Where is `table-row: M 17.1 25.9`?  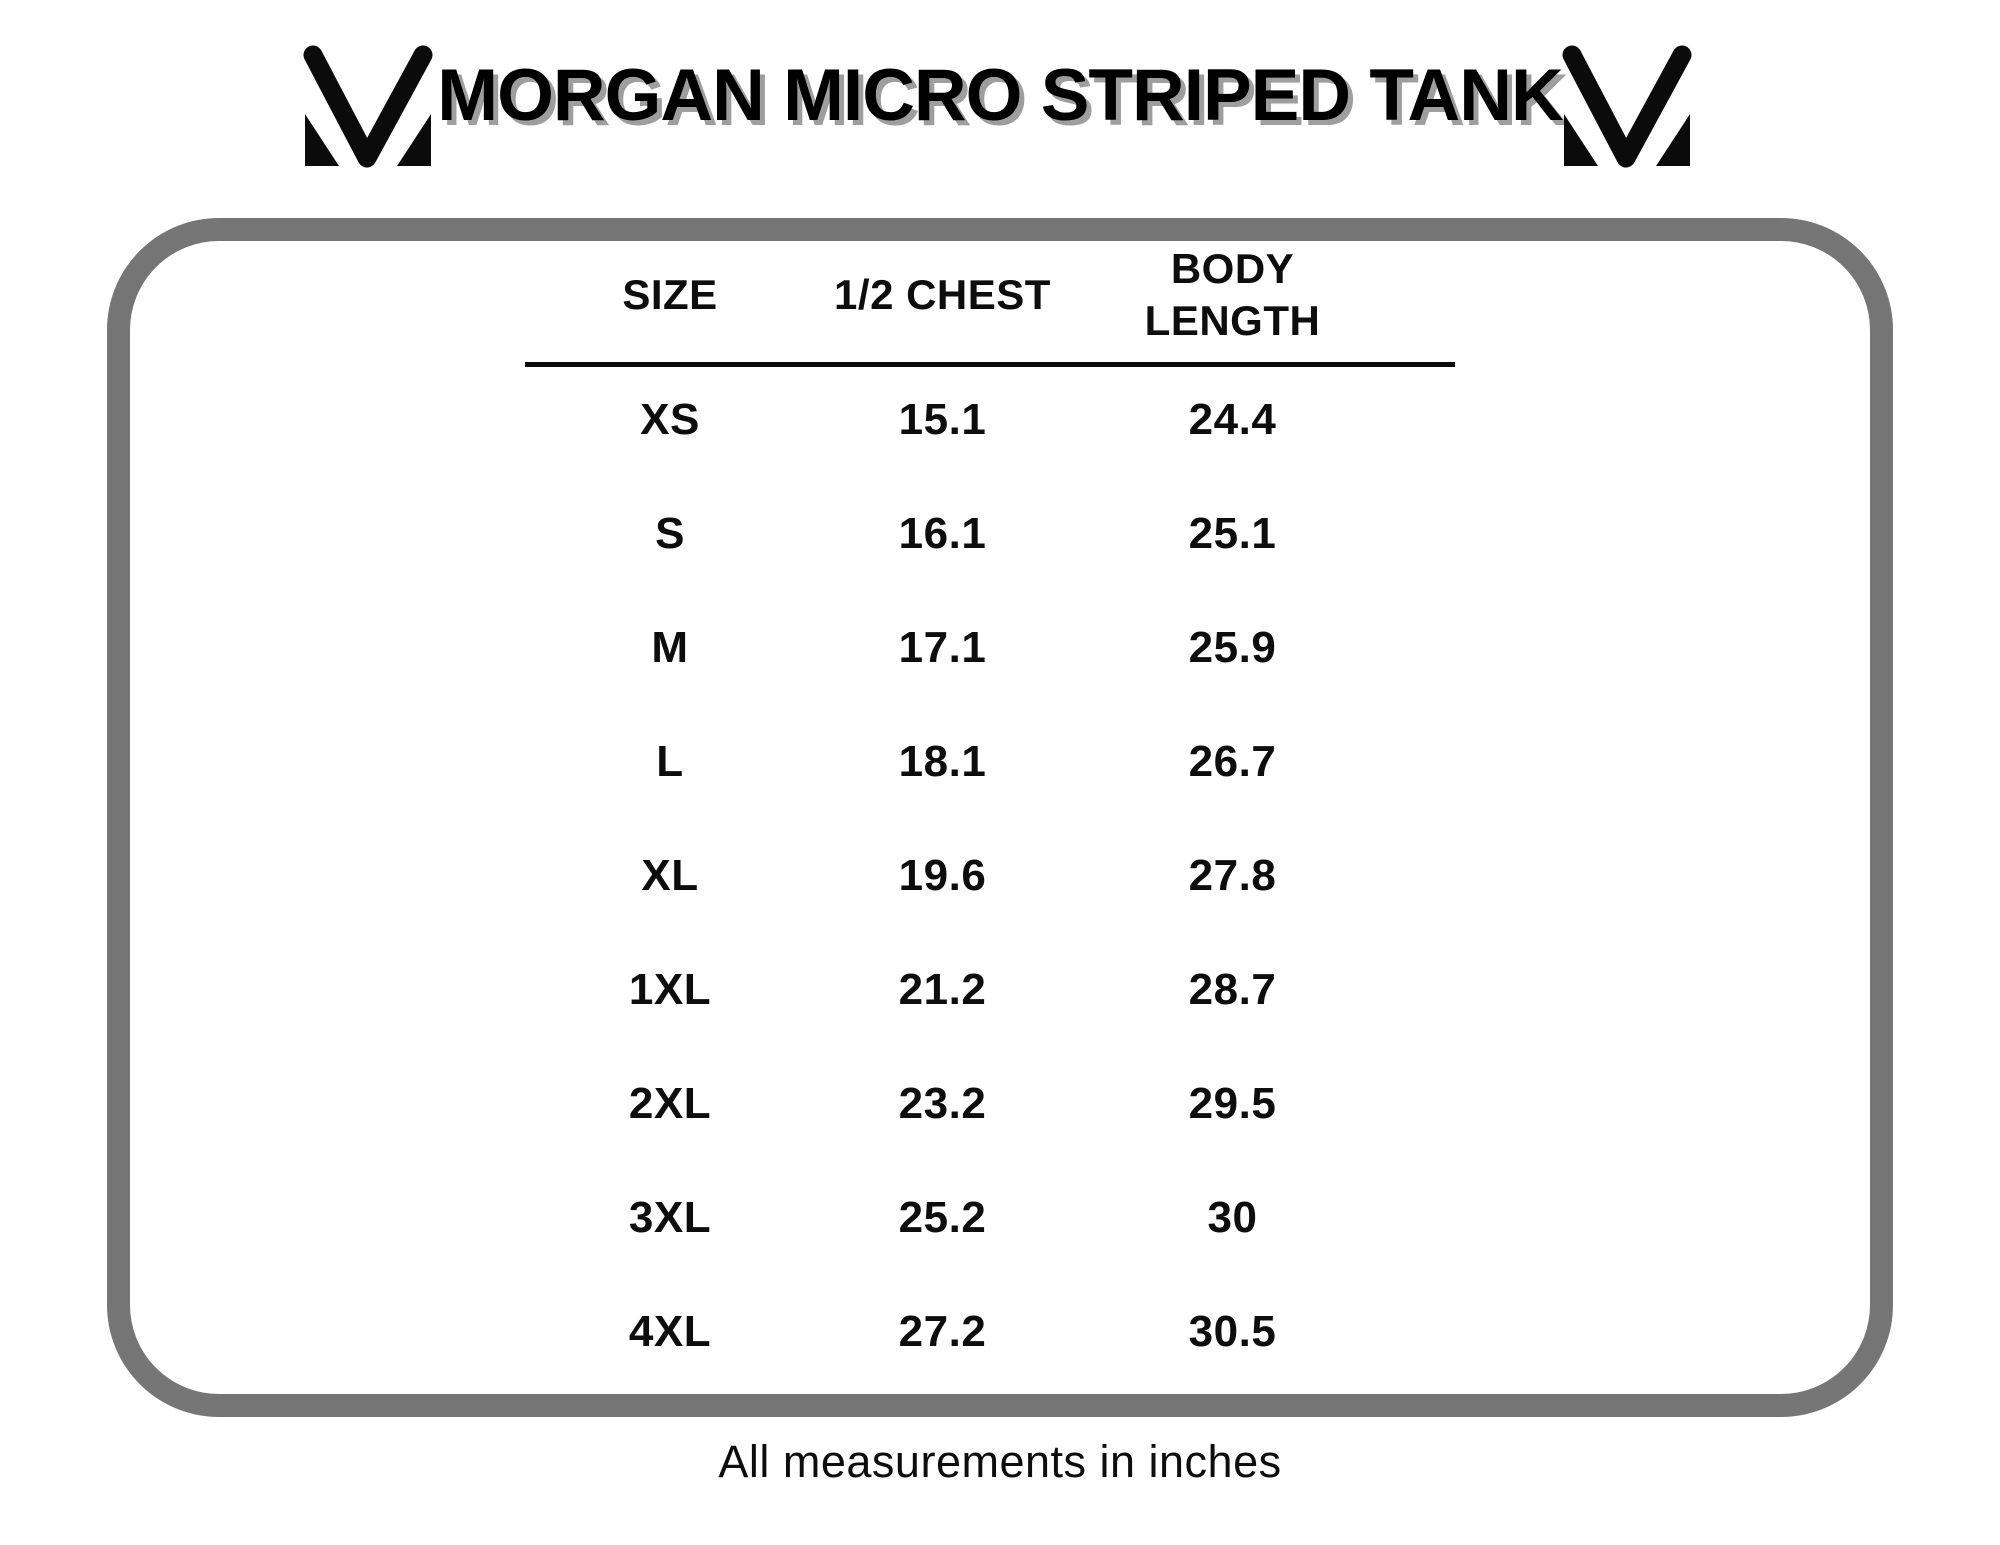
table-row: M 17.1 25.9 is located at coordinates (960, 648).